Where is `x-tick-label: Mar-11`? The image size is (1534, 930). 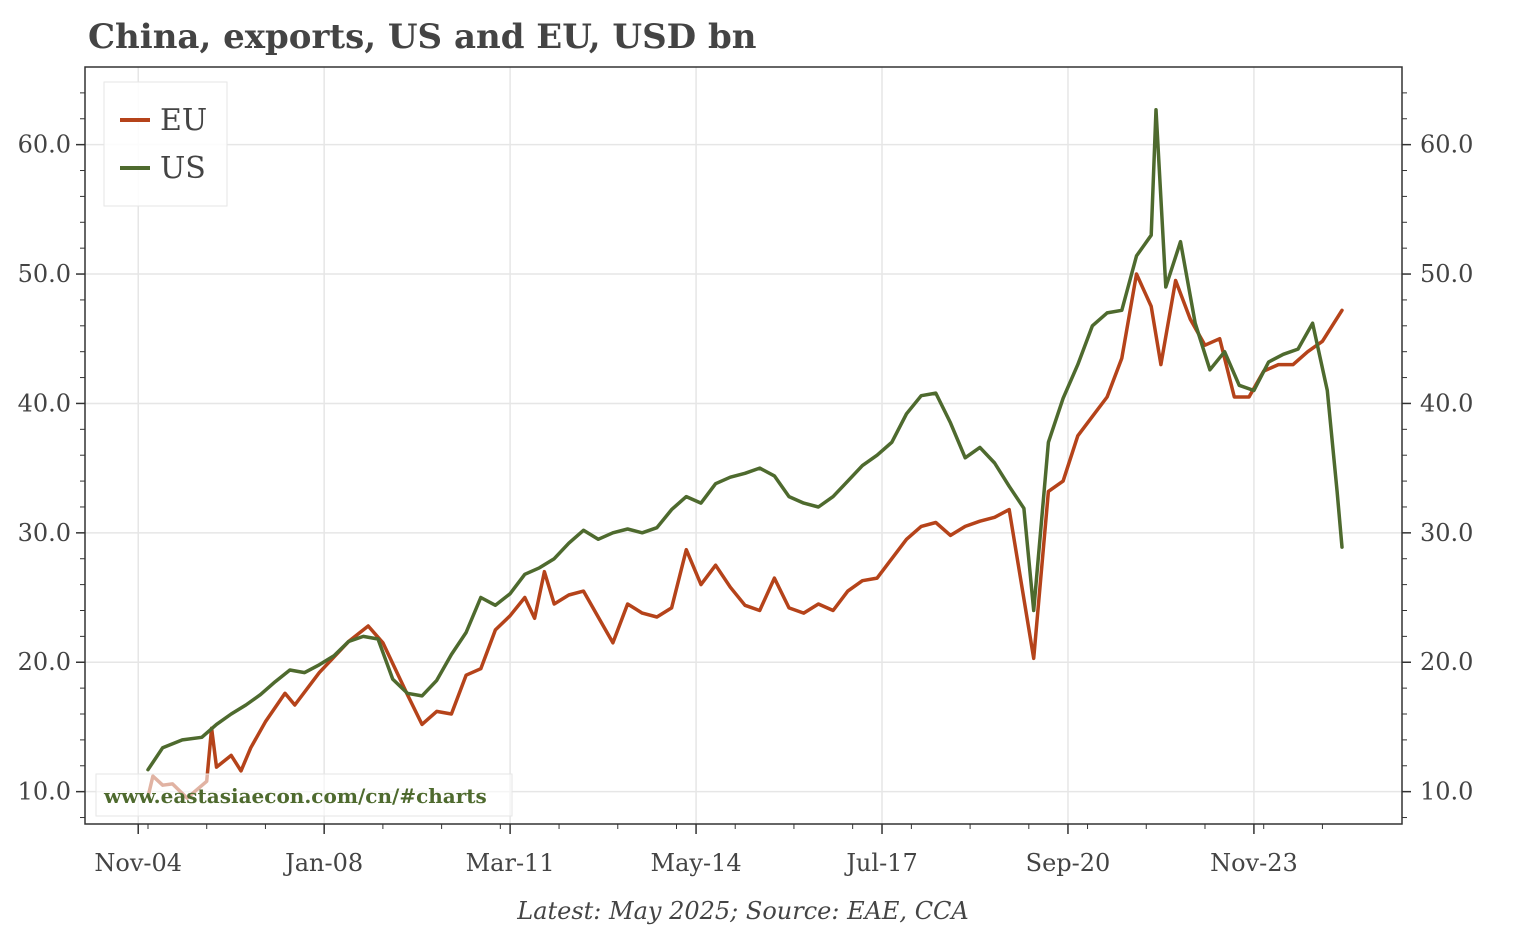 x-tick-label: Mar-11 is located at coordinates (510, 863).